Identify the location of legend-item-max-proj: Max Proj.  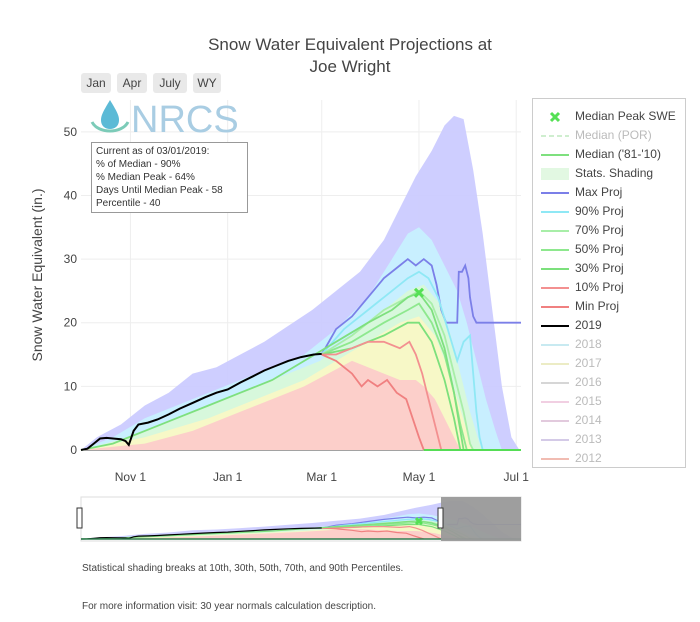
(608, 192).